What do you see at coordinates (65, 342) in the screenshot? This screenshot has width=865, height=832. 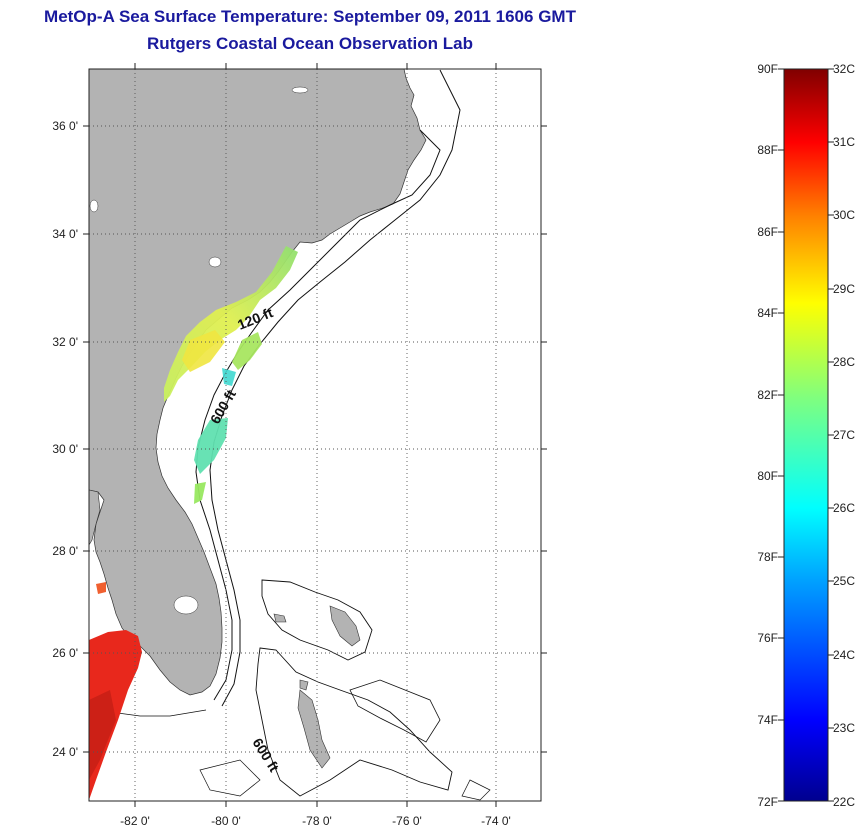 I see `lat-label: 32 0'` at bounding box center [65, 342].